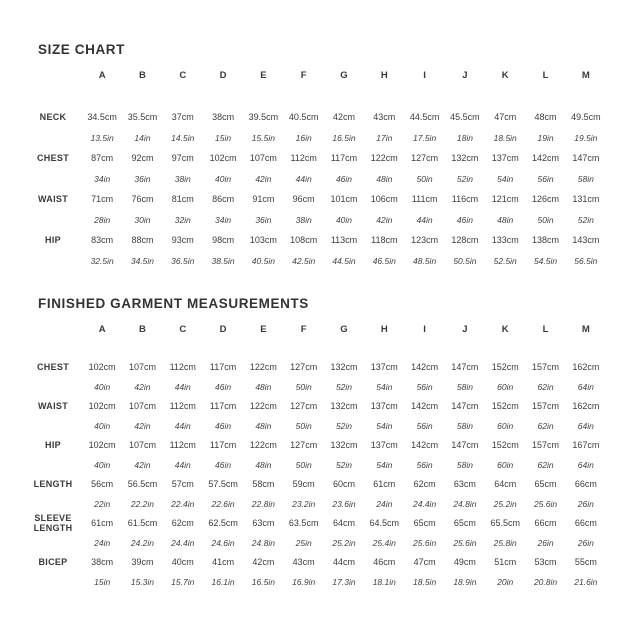 Image resolution: width=624 pixels, height=624 pixels. Describe the element at coordinates (545, 138) in the screenshot. I see `in-value: 19in` at that location.